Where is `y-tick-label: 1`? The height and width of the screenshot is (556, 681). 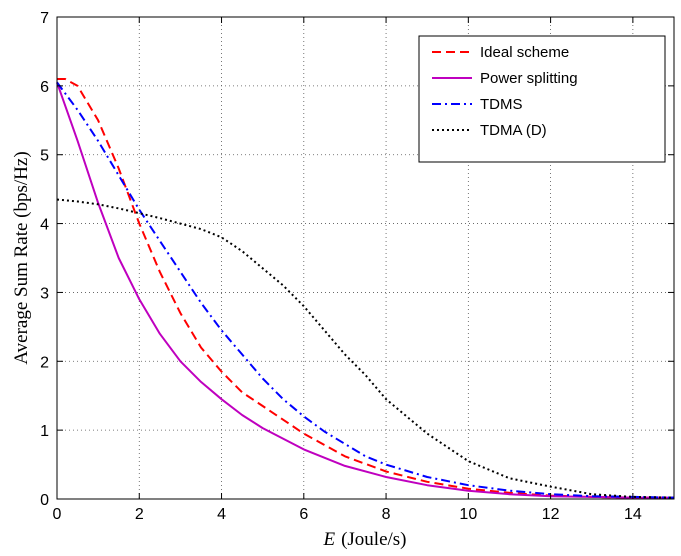 y-tick-label: 1 is located at coordinates (44, 431).